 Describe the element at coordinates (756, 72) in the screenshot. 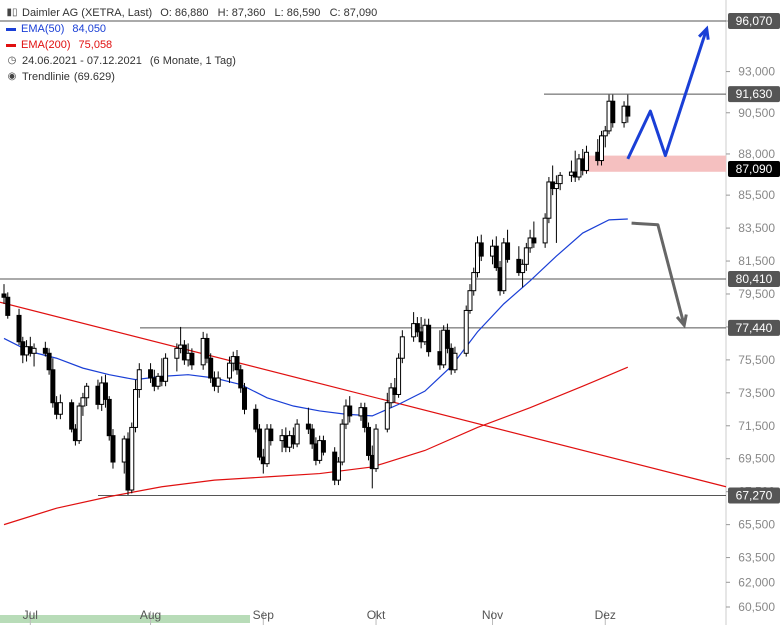

I see `y-axis-tick-label: 93,000` at that location.